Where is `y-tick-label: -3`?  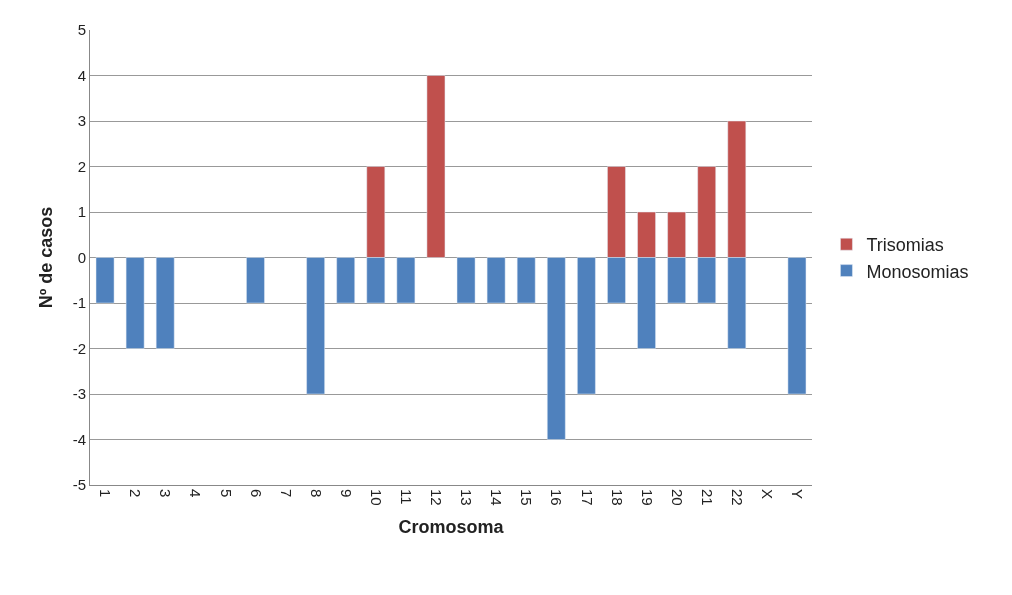
y-tick-label: -3 is located at coordinates (79, 394).